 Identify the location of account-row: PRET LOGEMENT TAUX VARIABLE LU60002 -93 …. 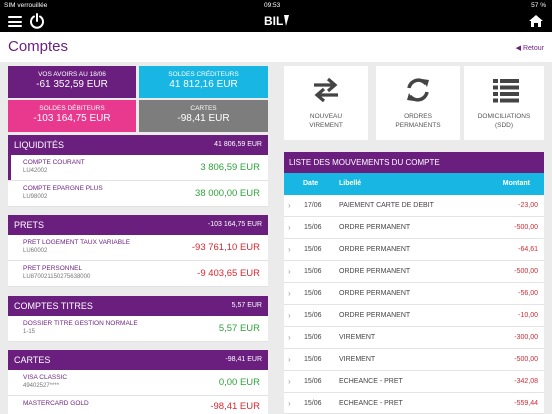
(138, 248).